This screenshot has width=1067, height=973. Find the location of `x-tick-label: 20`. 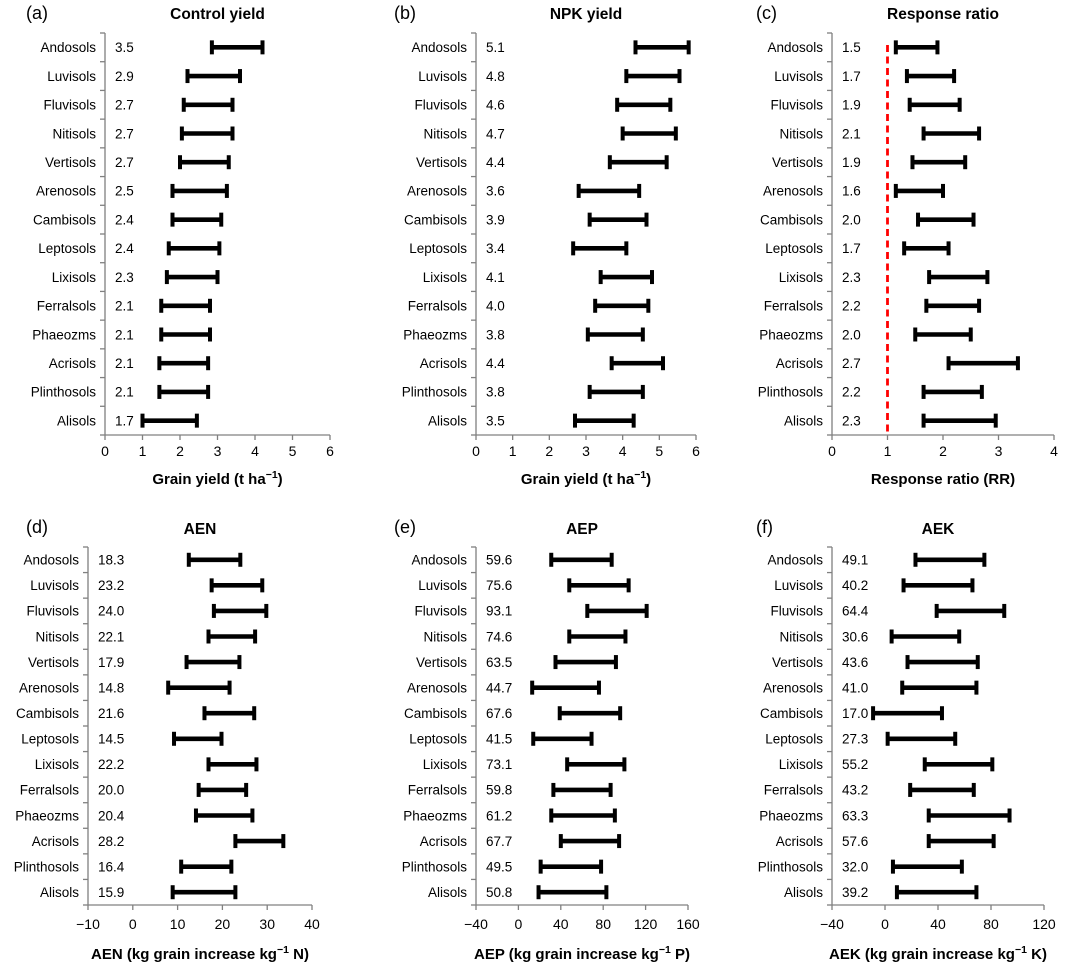

x-tick-label: 20 is located at coordinates (223, 924).